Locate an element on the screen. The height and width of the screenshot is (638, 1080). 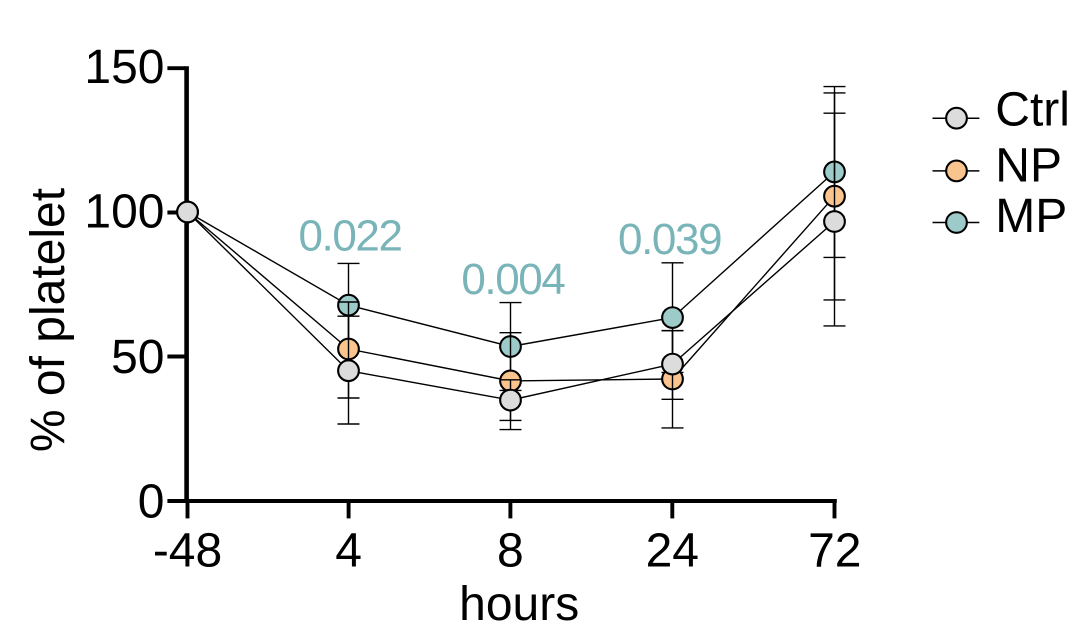
svg-text: 100 is located at coordinates (124, 212).